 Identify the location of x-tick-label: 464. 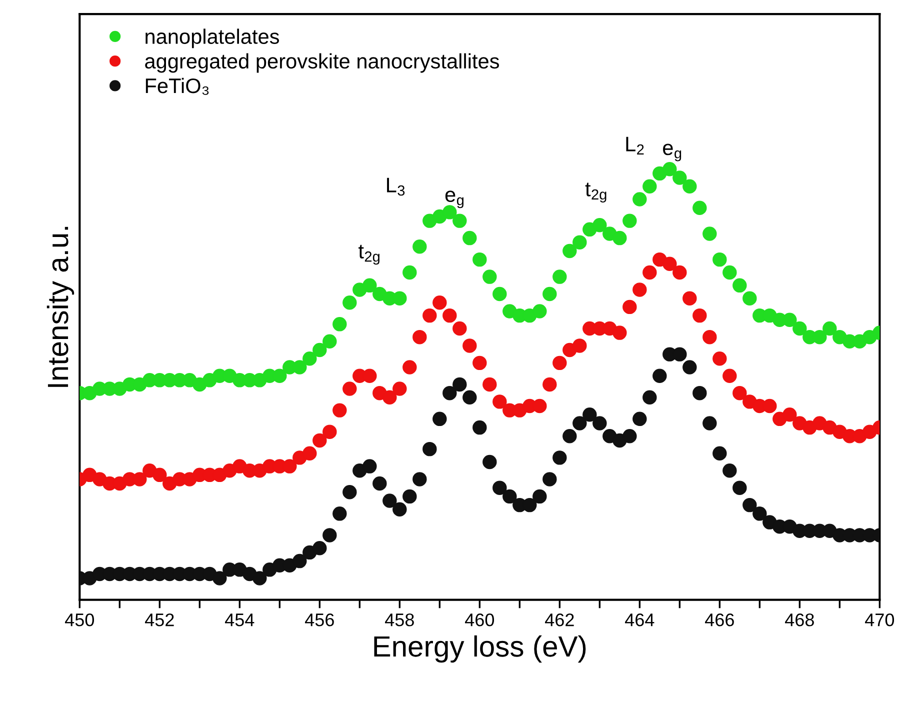
(639, 619).